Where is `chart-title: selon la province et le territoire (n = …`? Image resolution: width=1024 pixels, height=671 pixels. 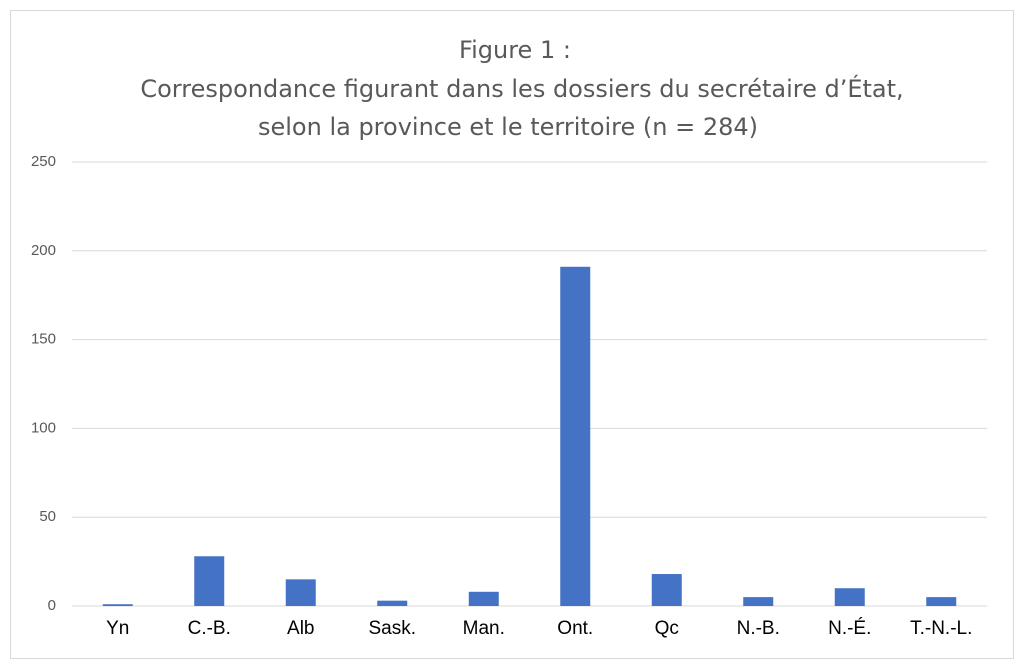
chart-title: selon la province et le territoire (n = … is located at coordinates (508, 127).